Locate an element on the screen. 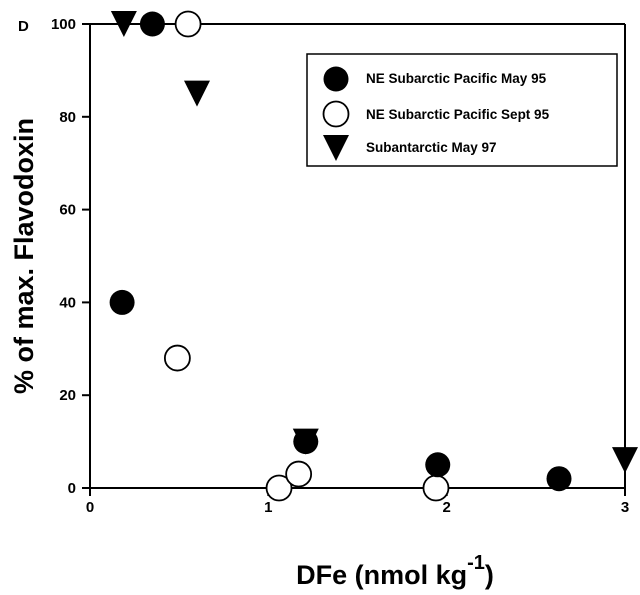 This screenshot has height=595, width=640. x-axis-ticks: 0 1 2 3 is located at coordinates (357, 502).